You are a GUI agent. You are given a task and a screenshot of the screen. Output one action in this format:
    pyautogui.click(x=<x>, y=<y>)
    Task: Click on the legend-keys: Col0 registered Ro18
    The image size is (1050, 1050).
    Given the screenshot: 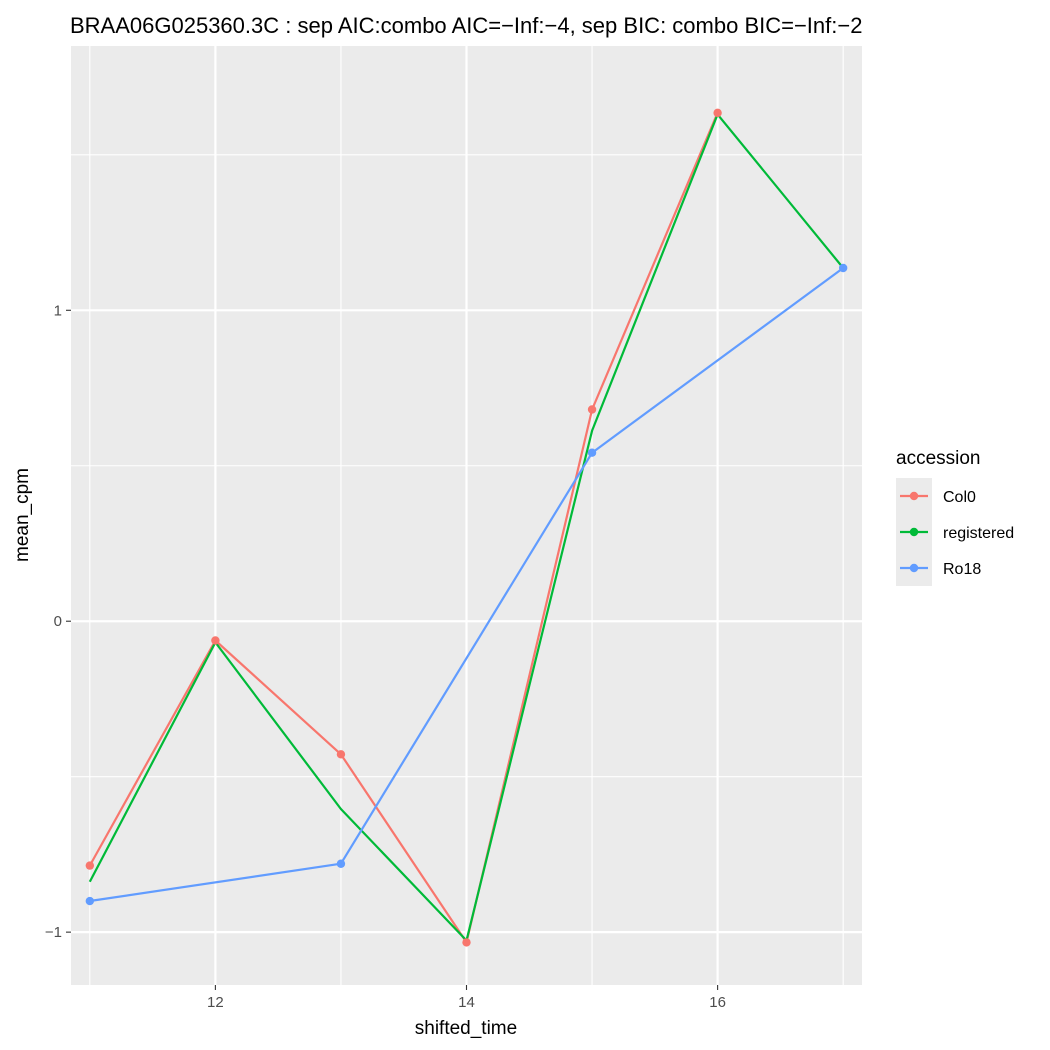 What is the action you would take?
    pyautogui.click(x=955, y=532)
    